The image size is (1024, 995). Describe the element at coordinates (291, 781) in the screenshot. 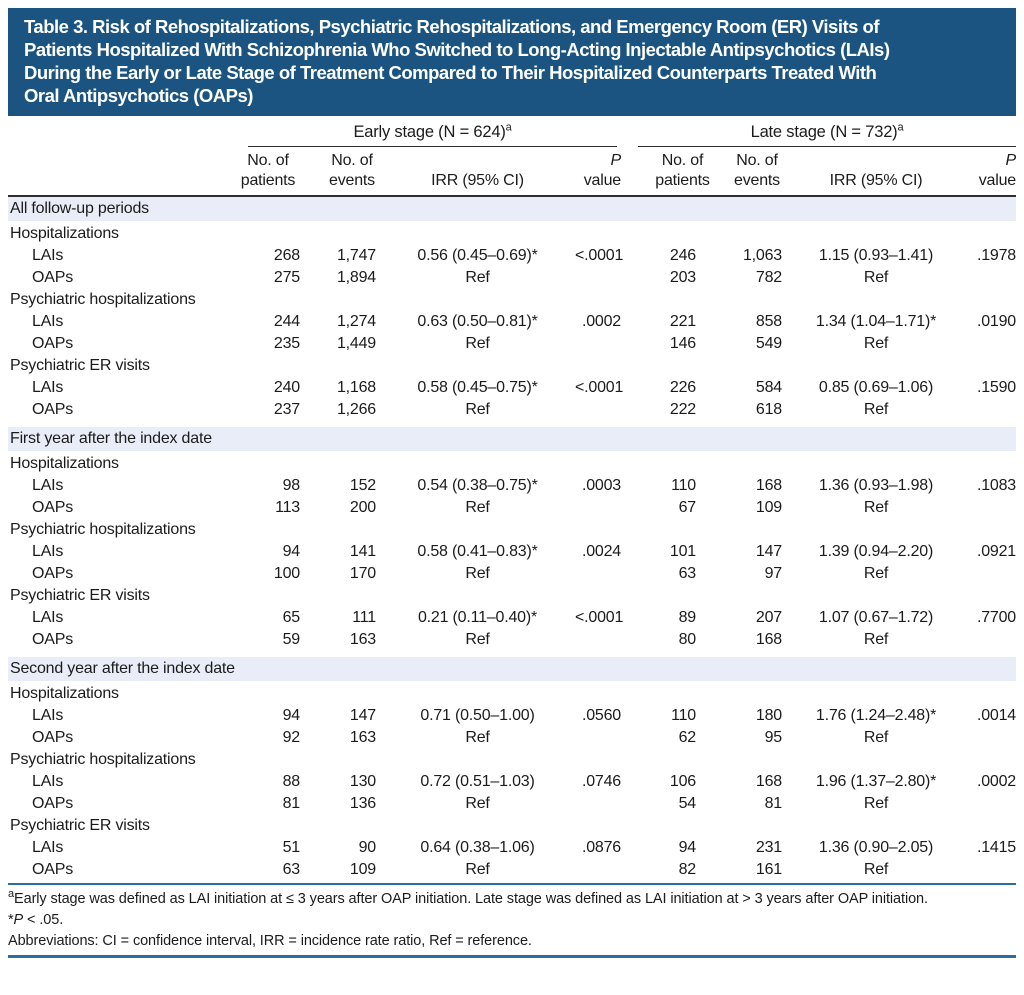

I see `early-no-of-patients: 88` at that location.